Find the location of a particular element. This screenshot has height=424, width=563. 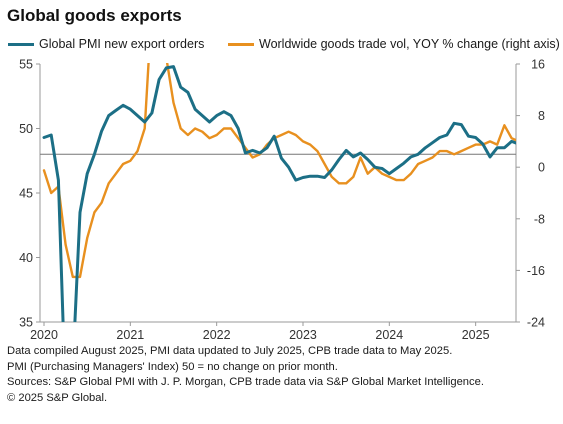

right-tick-label: -16 is located at coordinates (536, 271).